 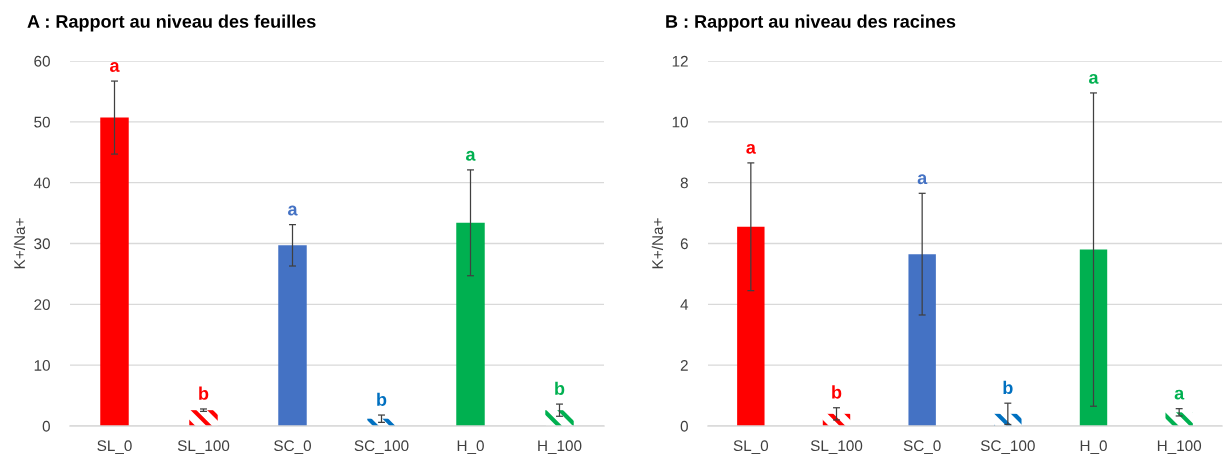 What do you see at coordinates (42, 122) in the screenshot?
I see `y-tick-label: 50` at bounding box center [42, 122].